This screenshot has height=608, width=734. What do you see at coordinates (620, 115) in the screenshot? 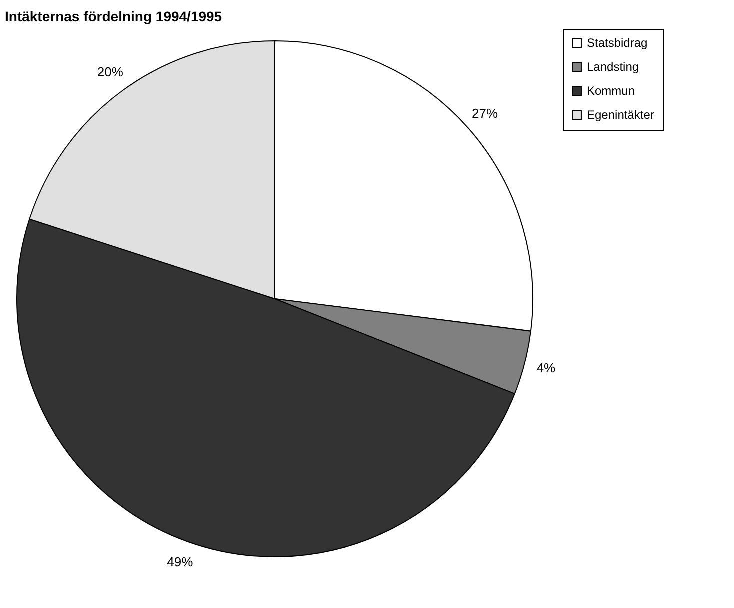
I see `legend-label: Egenintäkter` at bounding box center [620, 115].